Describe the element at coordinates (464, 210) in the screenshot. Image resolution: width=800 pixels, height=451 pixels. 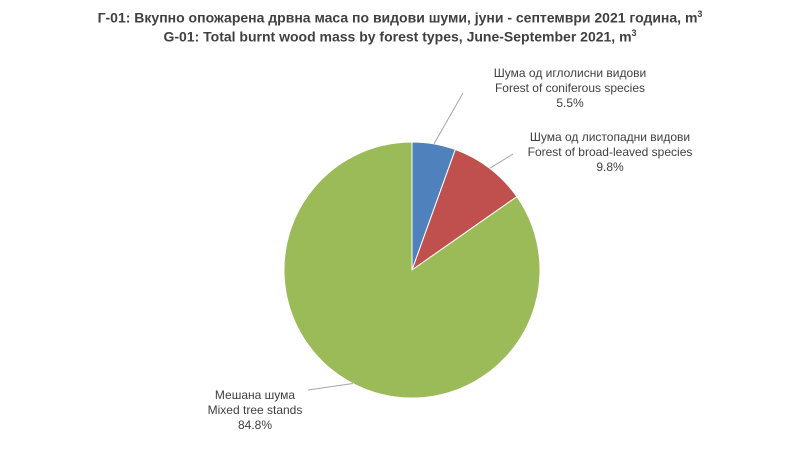
I see `pie-slice-broad-leaved` at that location.